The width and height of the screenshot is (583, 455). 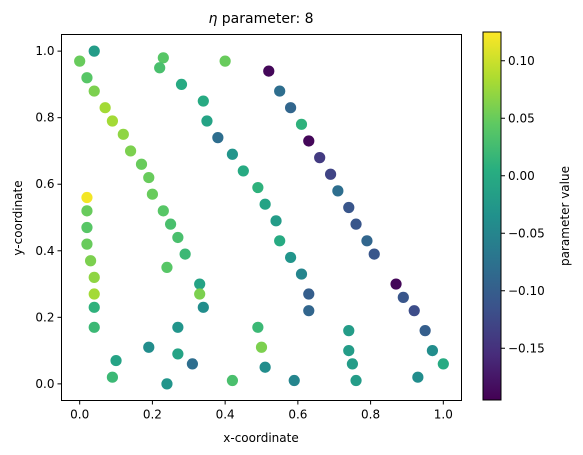 What do you see at coordinates (526, 291) in the screenshot?
I see `colorbar-tick-label: −0.10` at bounding box center [526, 291].